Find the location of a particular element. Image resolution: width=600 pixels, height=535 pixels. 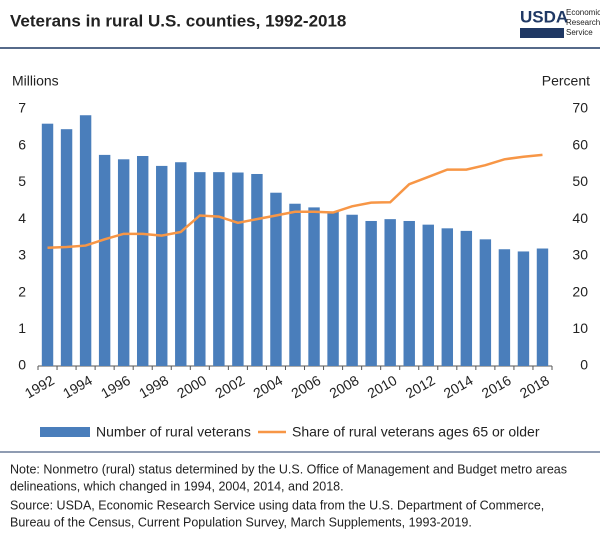

x-tick-label: 2002 is located at coordinates (229, 387).